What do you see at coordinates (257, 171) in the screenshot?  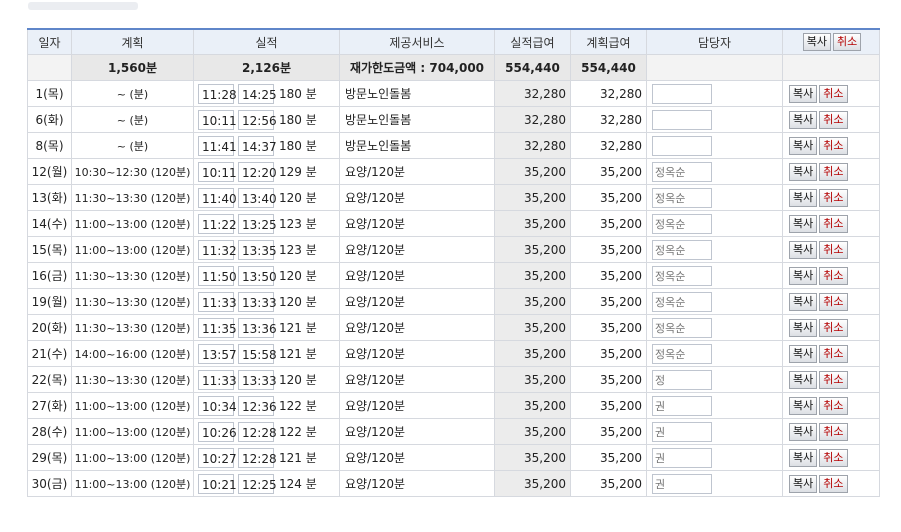 I see `end-time-input: 12:20` at bounding box center [257, 171].